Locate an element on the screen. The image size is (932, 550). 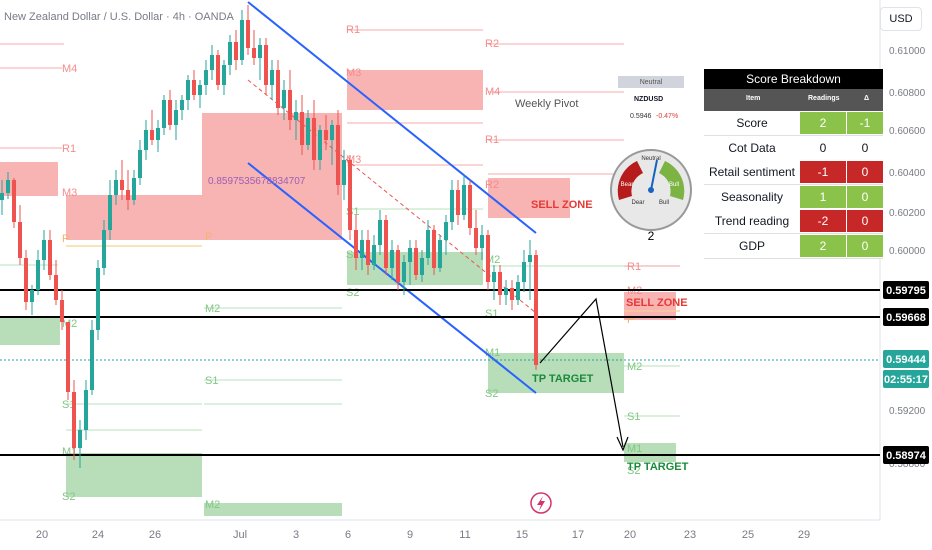
time-tick: 25 is located at coordinates (748, 535).